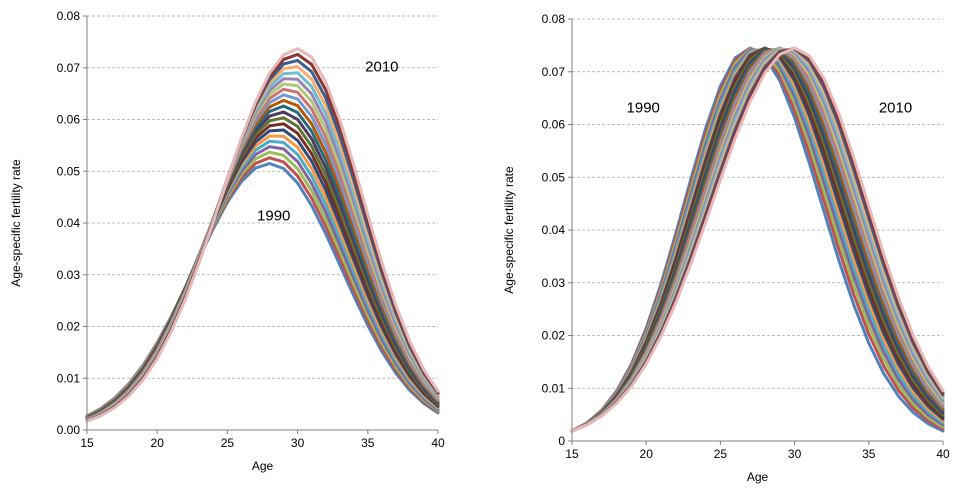  Describe the element at coordinates (561, 441) in the screenshot. I see `y-tick-label: 0` at that location.